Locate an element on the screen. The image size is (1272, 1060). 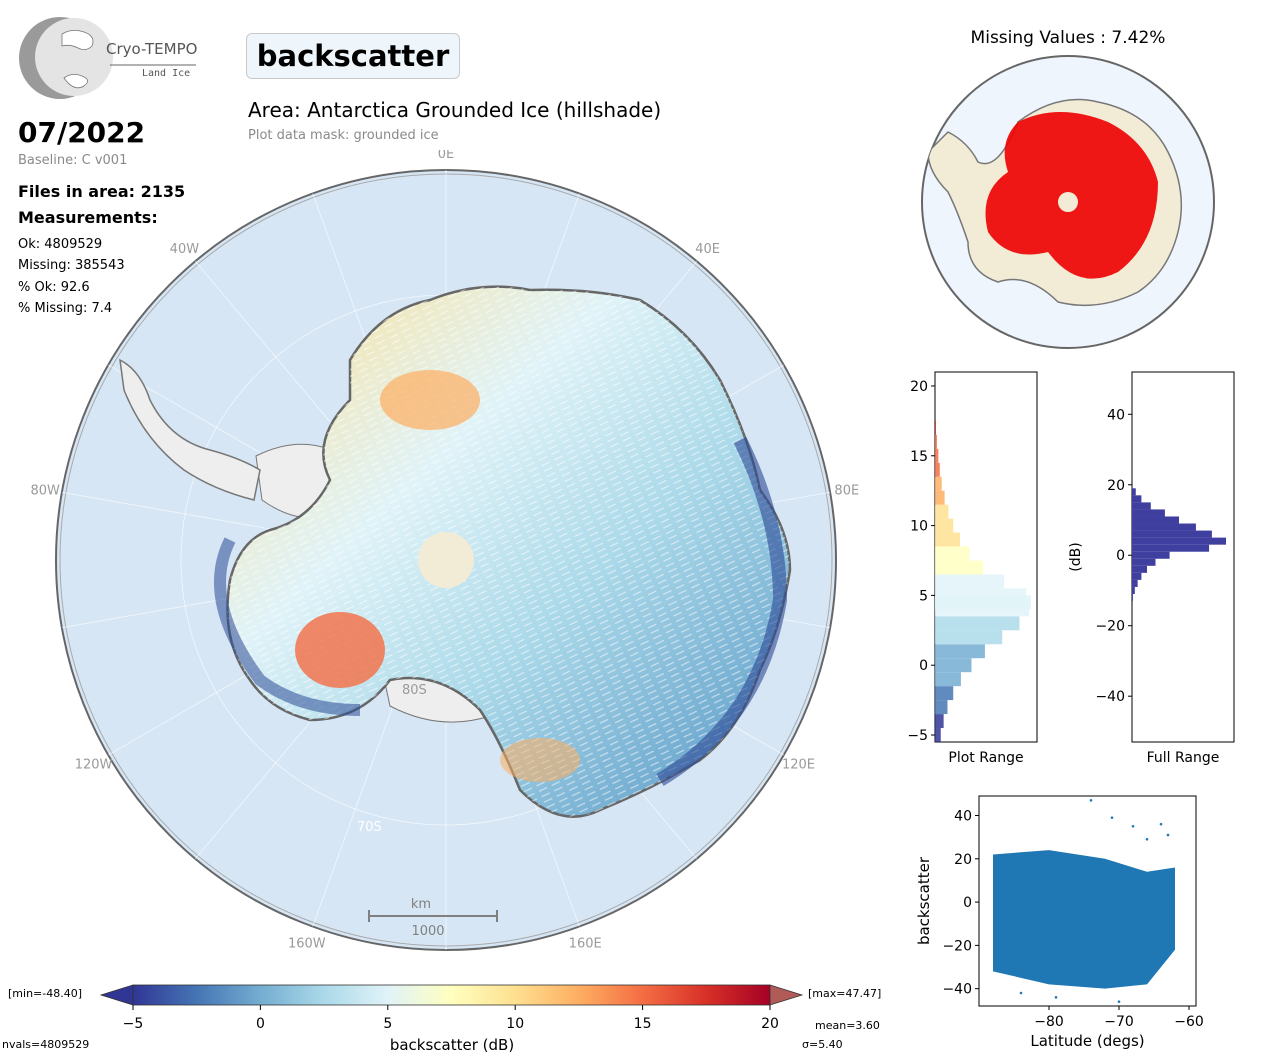
mean-label: mean=3.60 is located at coordinates (847, 1025).